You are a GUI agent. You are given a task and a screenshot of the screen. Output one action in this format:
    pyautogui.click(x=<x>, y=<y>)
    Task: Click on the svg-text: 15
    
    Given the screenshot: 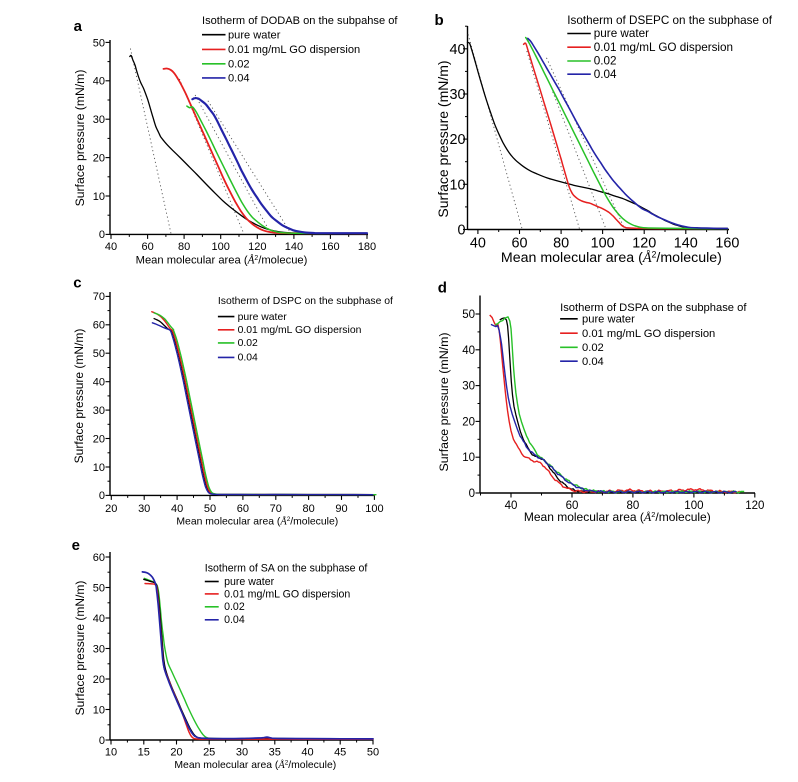 What is the action you would take?
    pyautogui.click(x=144, y=753)
    